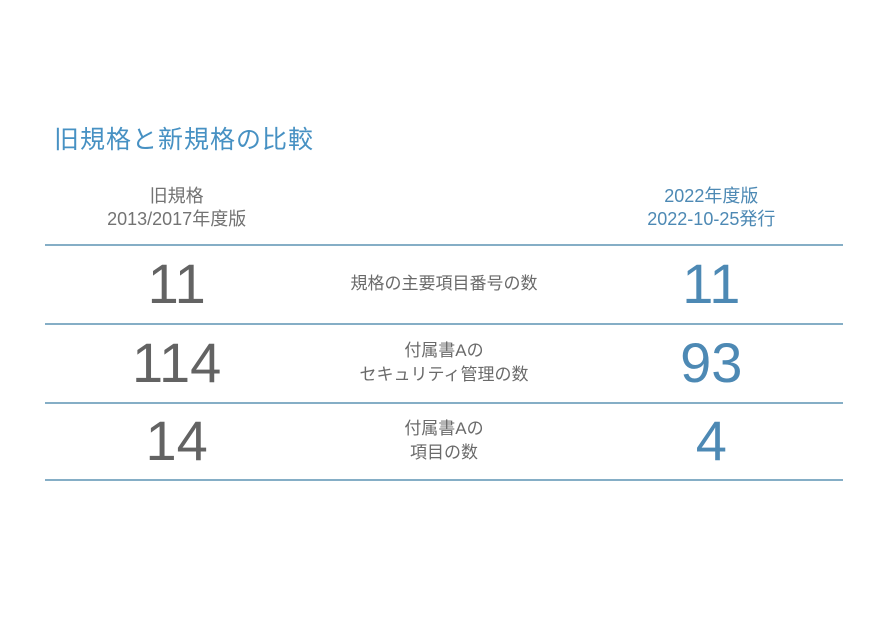 This screenshot has height=627, width=888. I want to click on row-label-clause-count: 規格の主要項目番号の数, so click(444, 283).